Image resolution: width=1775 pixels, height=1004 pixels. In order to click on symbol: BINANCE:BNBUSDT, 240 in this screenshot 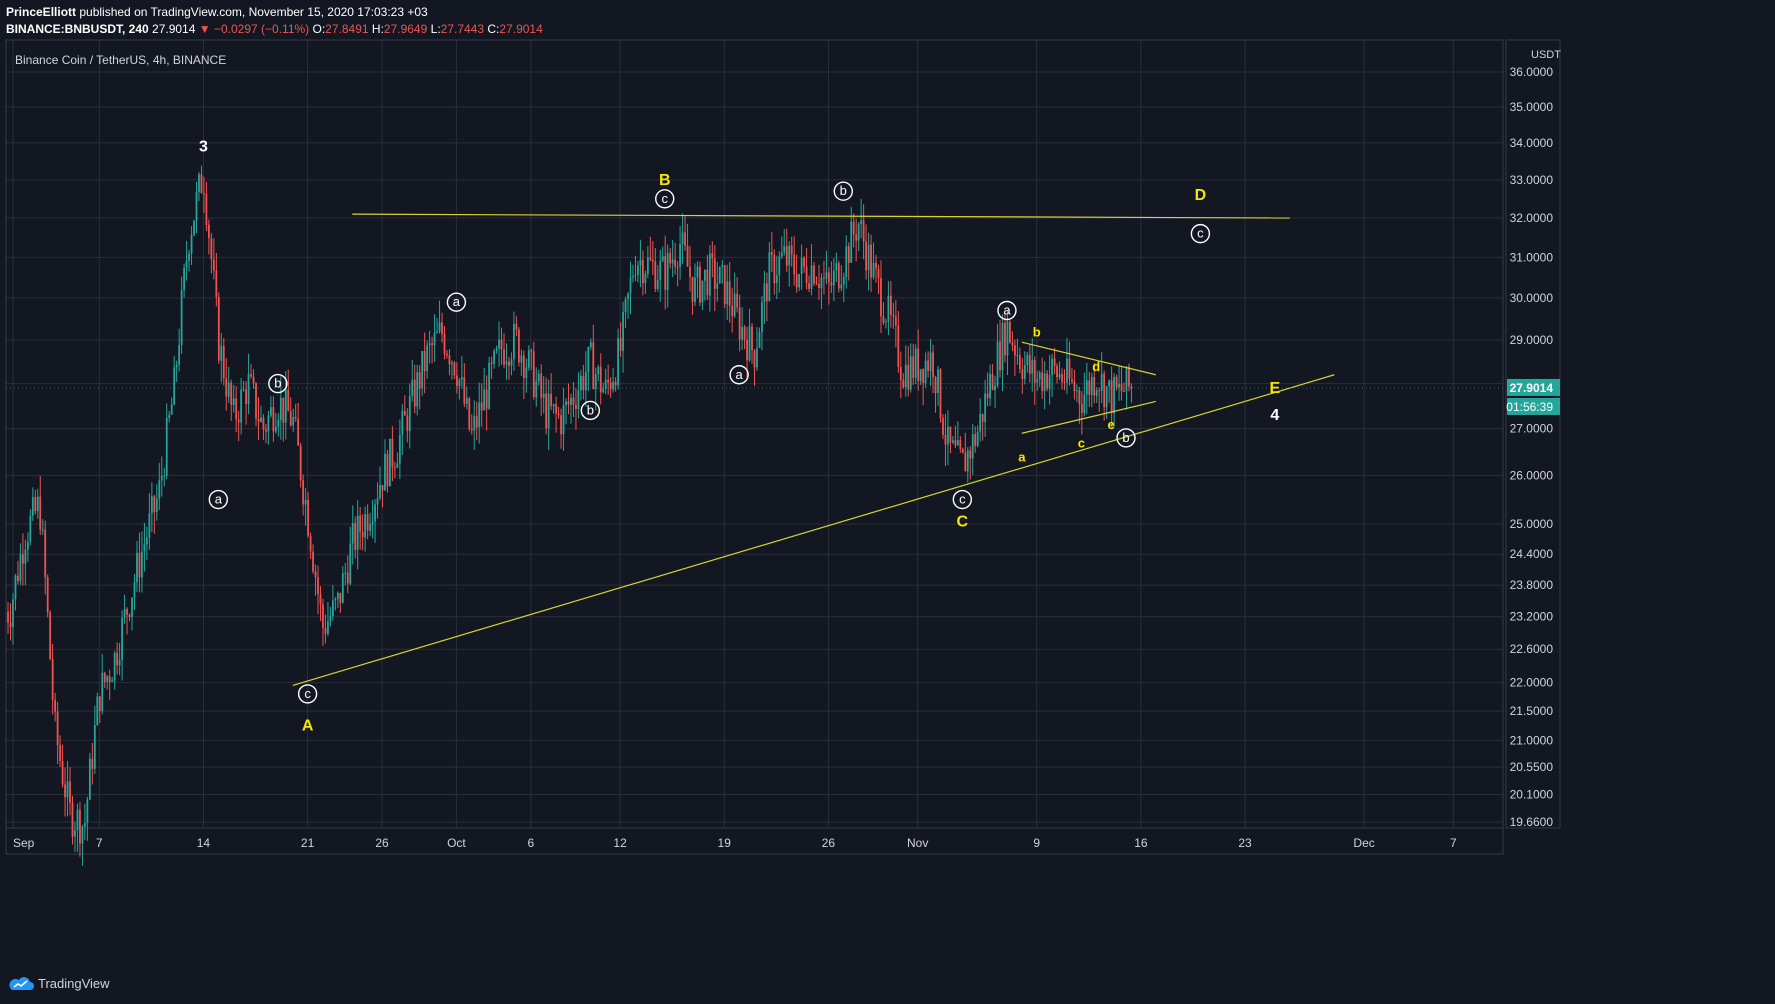, I will do `click(77, 29)`.